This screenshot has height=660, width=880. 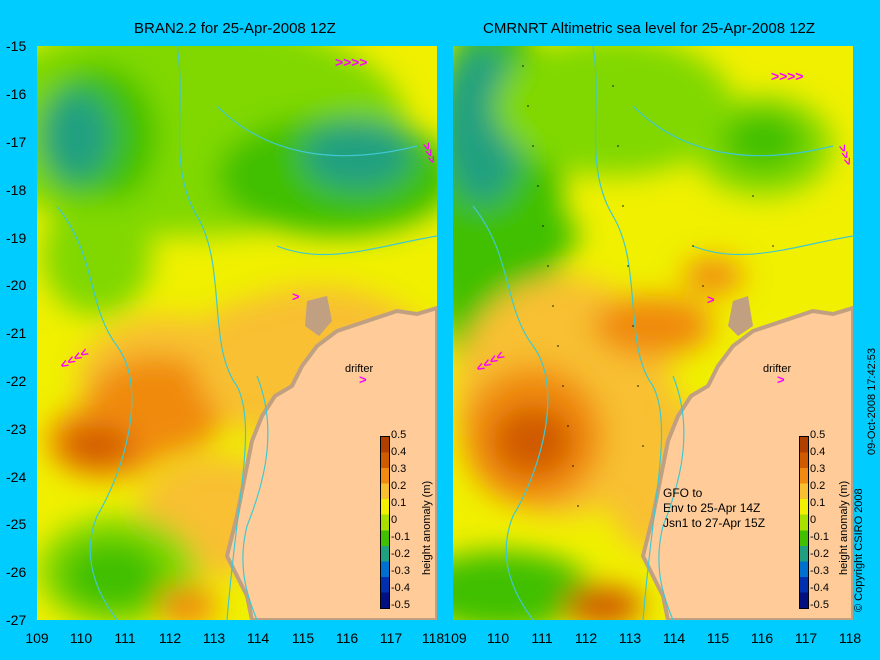 What do you see at coordinates (385, 522) in the screenshot?
I see `colorbar-left` at bounding box center [385, 522].